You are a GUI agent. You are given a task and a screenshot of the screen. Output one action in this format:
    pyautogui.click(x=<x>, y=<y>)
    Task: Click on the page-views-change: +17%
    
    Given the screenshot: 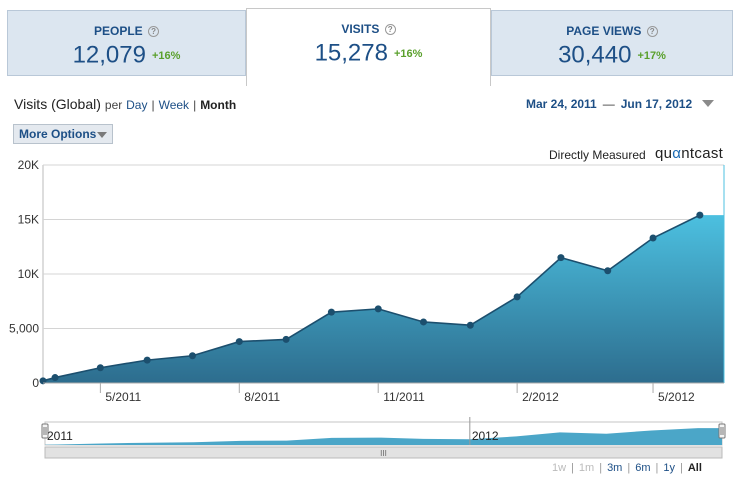 What is the action you would take?
    pyautogui.click(x=651, y=55)
    